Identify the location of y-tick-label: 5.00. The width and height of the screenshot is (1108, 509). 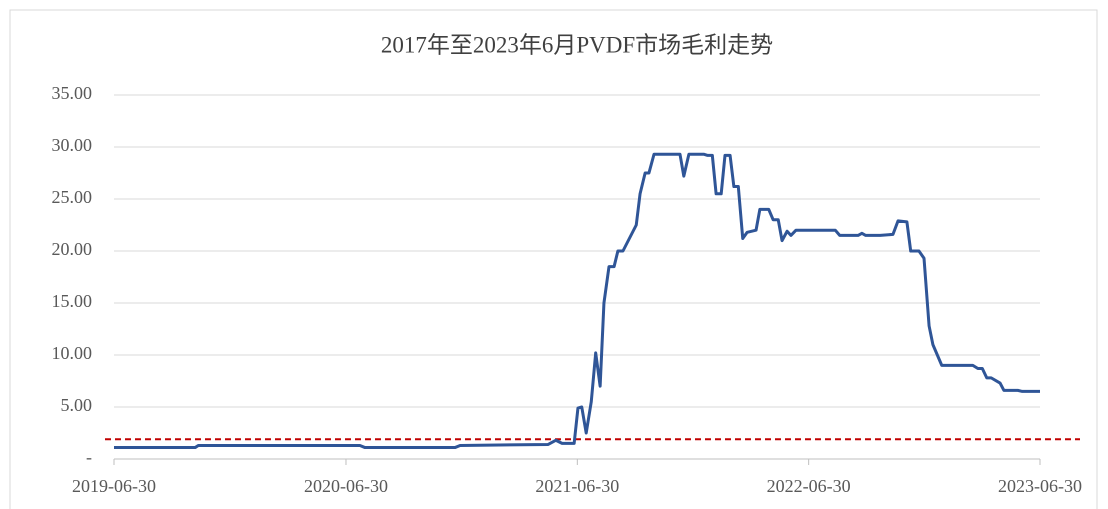
(77, 405).